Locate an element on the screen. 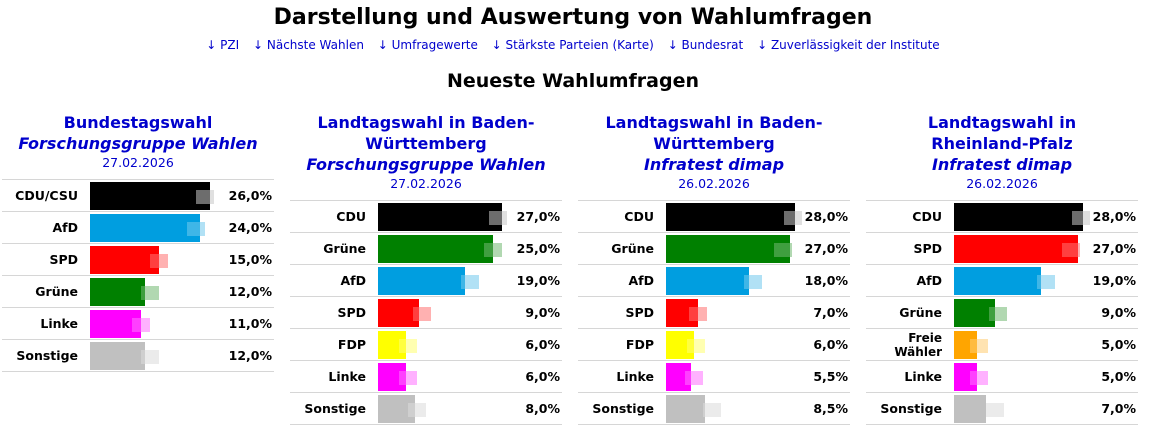 This screenshot has height=437, width=1156. nav-link-bundesrat: ↓ Bundesrat is located at coordinates (705, 45).